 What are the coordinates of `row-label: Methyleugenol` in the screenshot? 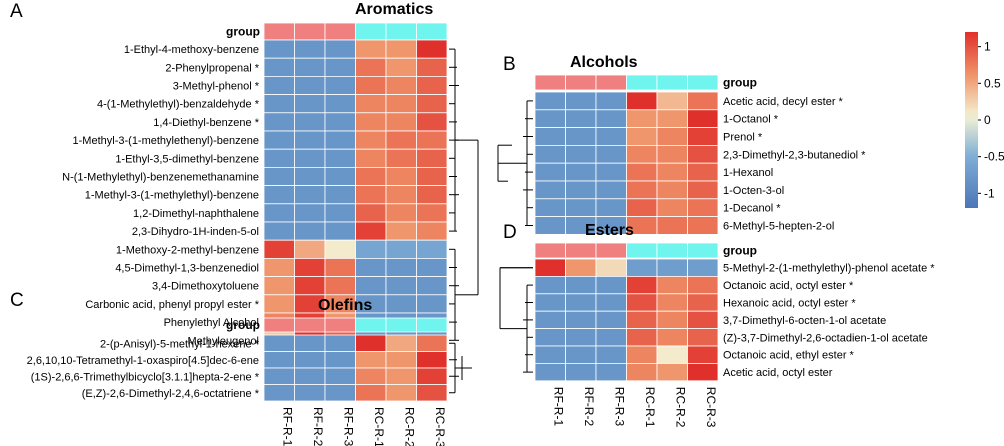 It's located at (223, 341).